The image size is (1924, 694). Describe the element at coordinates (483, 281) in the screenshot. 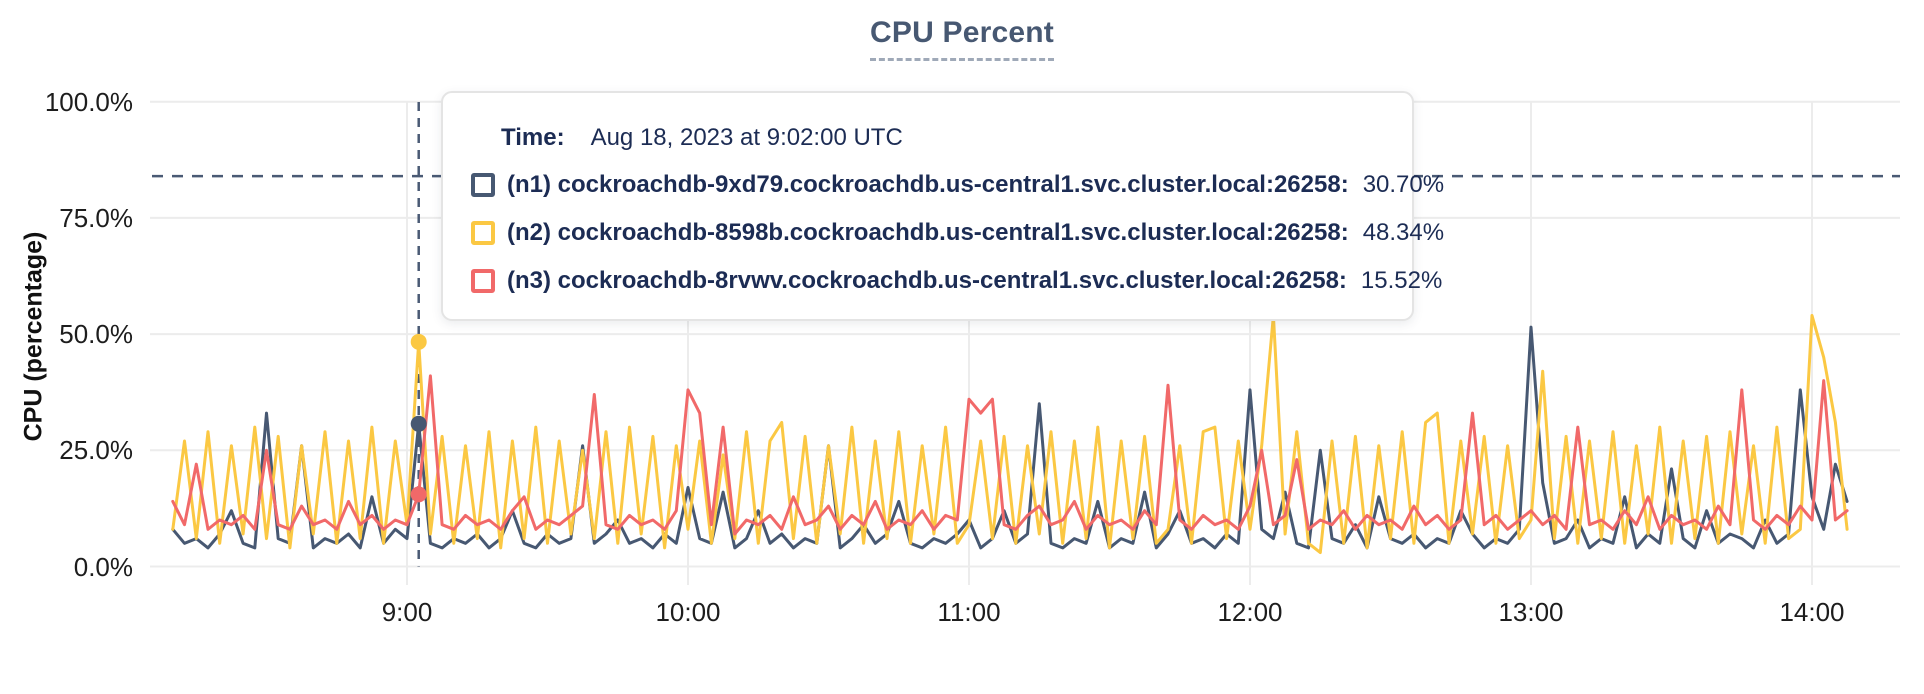

I see `series-n3-swatch-icon` at that location.